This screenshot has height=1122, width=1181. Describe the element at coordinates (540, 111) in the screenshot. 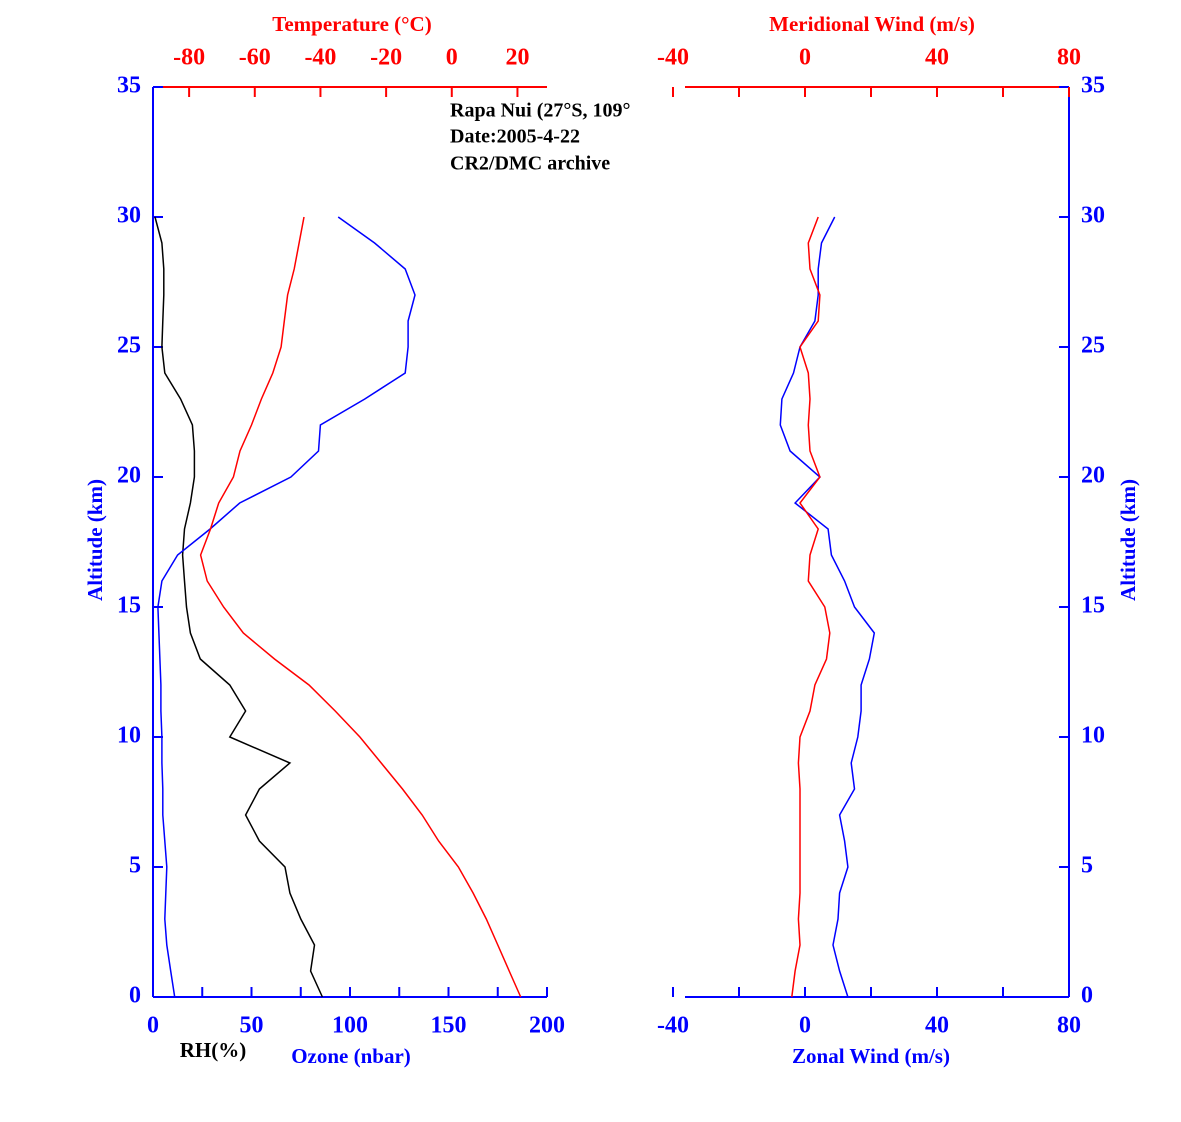

I see `annotation: Rapa Nui (27°S, 109°` at that location.